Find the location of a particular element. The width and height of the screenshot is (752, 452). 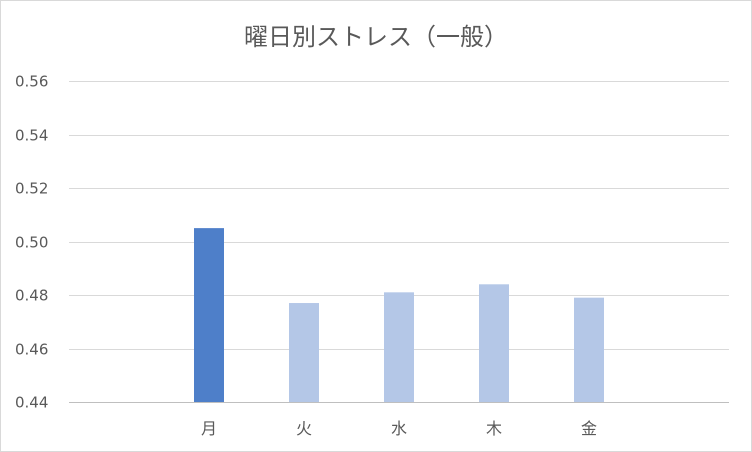

y-tick-label: 0.52 is located at coordinates (31, 189).